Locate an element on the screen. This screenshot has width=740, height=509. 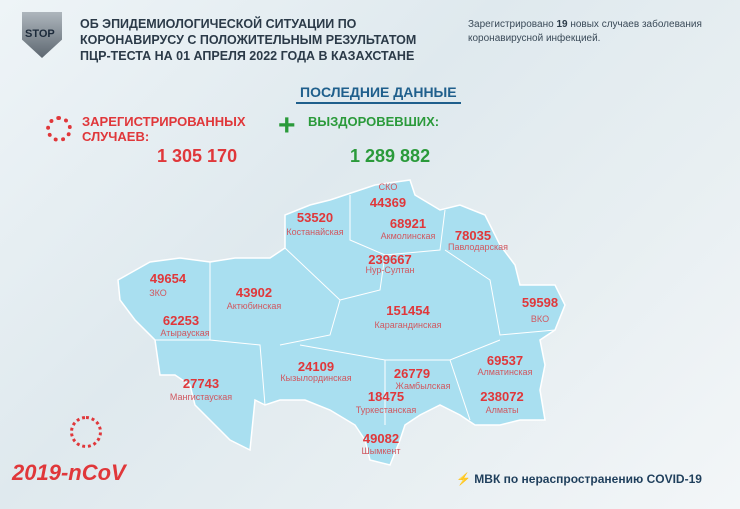
region-name: Шымкент is located at coordinates (381, 451).